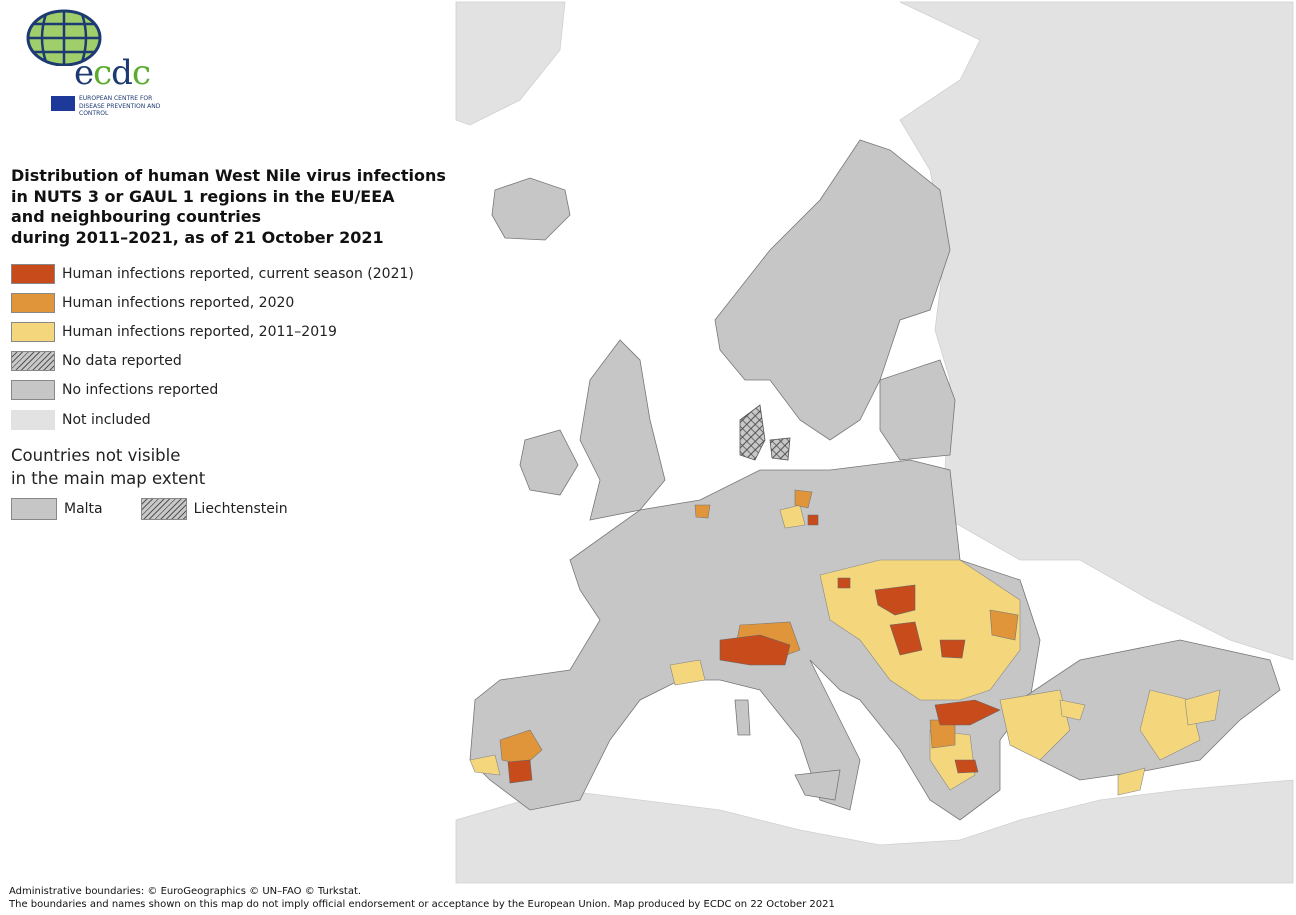 The width and height of the screenshot is (1296, 915). I want to click on ecdc-logo: ecdc, so click(89, 49).